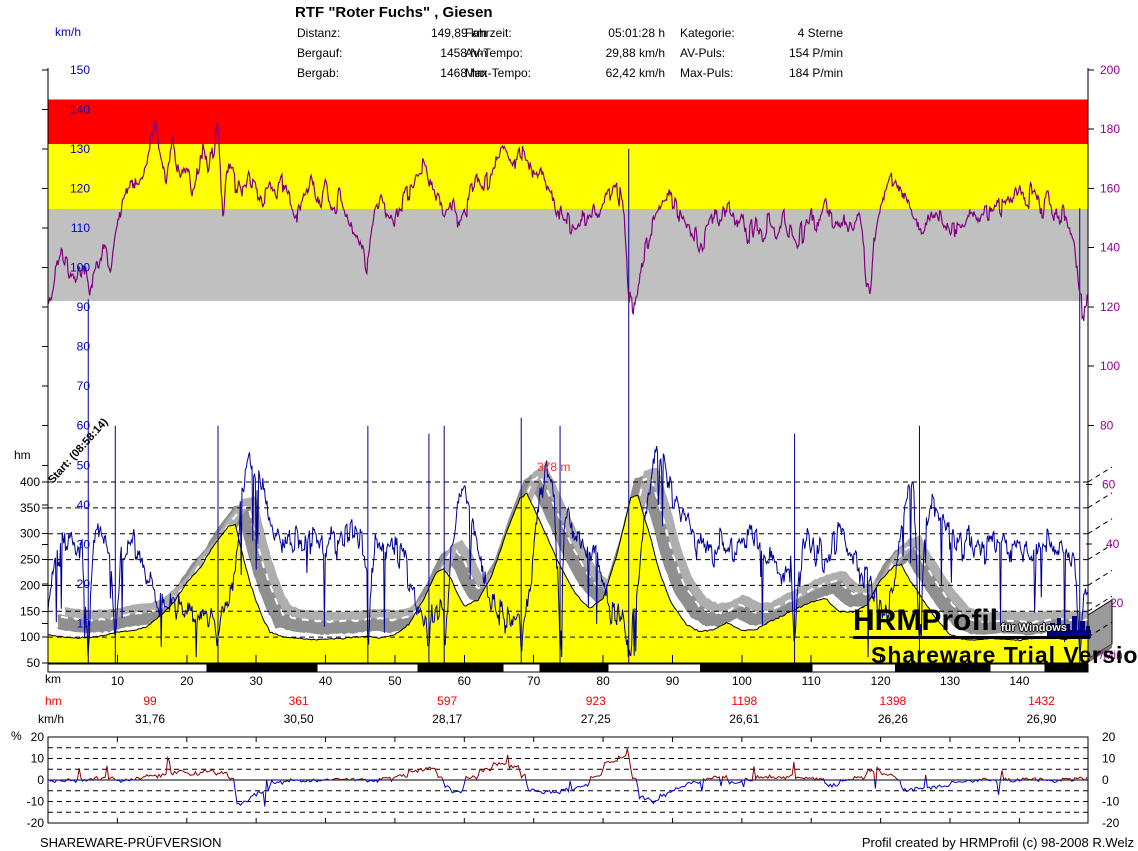 This screenshot has height=851, width=1138. What do you see at coordinates (971, 622) in the screenshot?
I see `watermark-logo: HRMProfil für Windows` at bounding box center [971, 622].